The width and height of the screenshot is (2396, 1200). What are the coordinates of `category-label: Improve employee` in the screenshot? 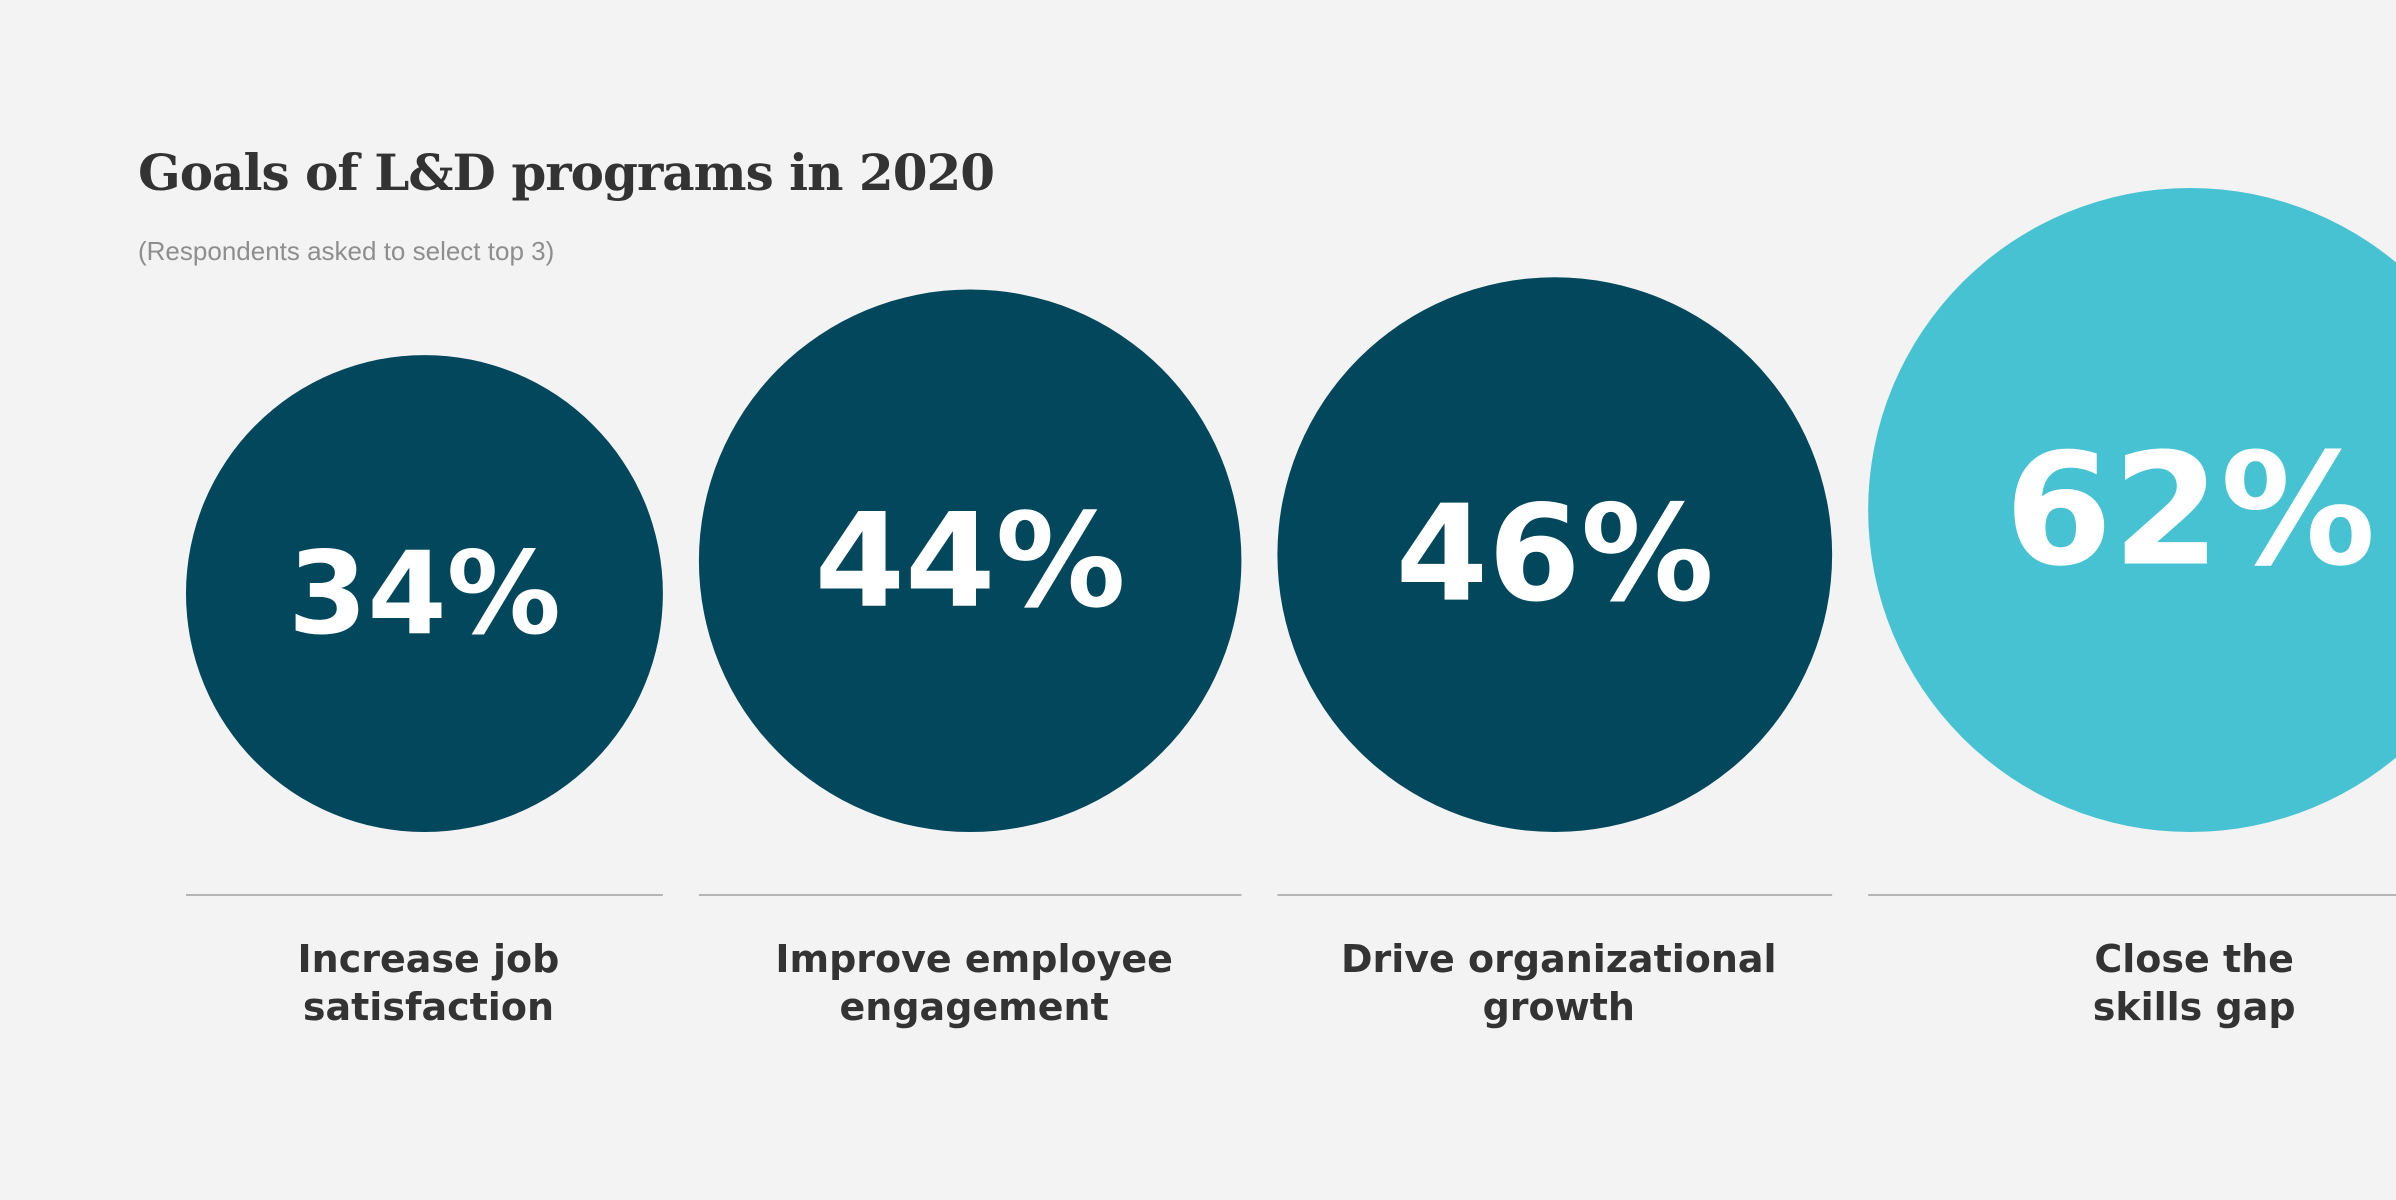 It's located at (974, 959).